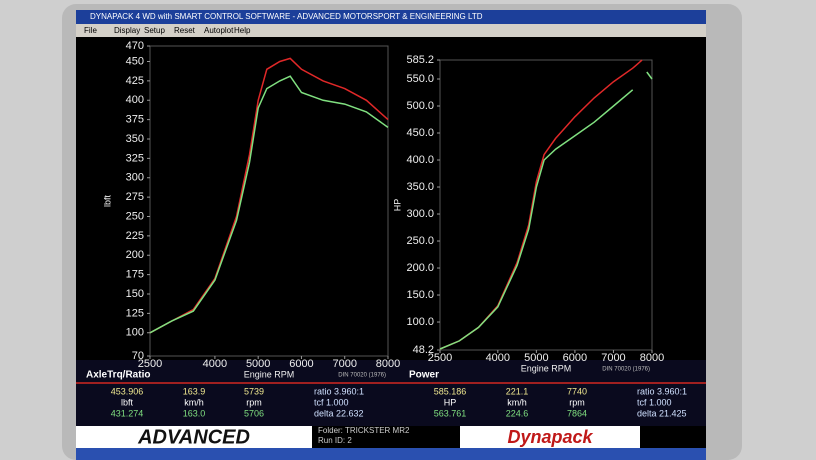 The height and width of the screenshot is (460, 816). What do you see at coordinates (138, 356) in the screenshot?
I see `y-tick-label: 70` at bounding box center [138, 356].